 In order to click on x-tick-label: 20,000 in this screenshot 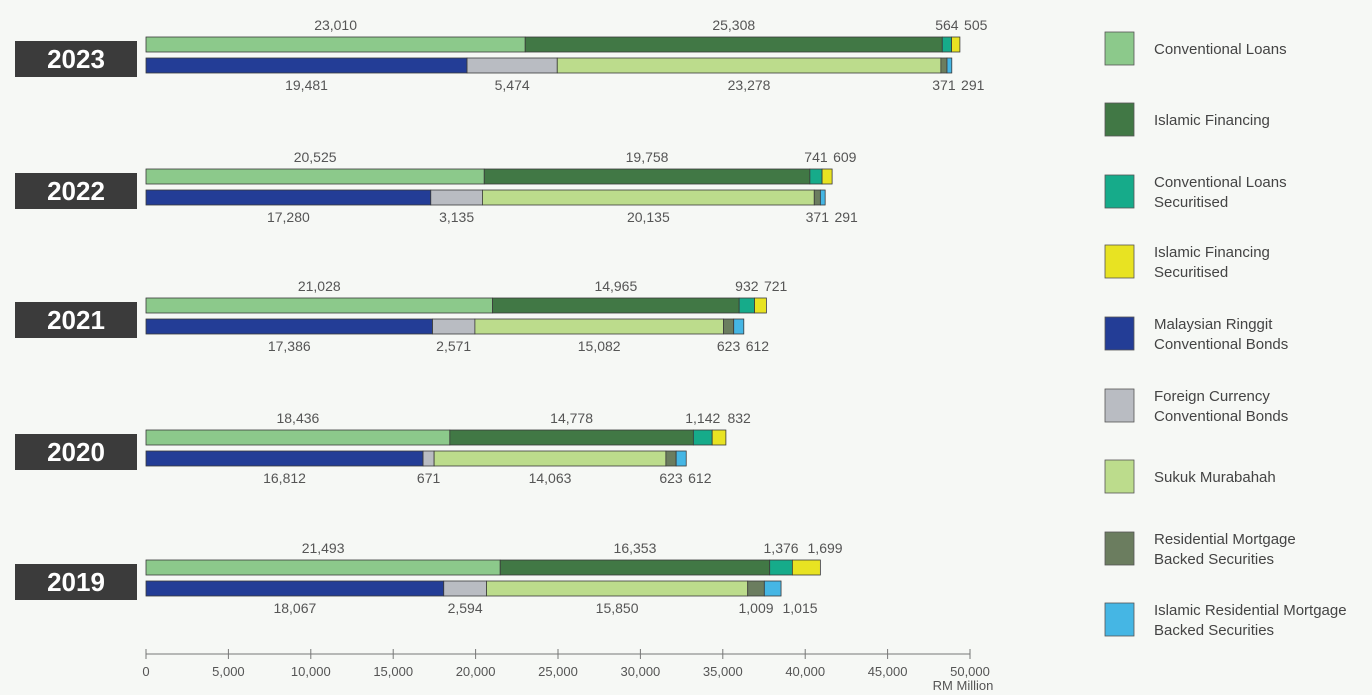, I will do `click(476, 671)`.